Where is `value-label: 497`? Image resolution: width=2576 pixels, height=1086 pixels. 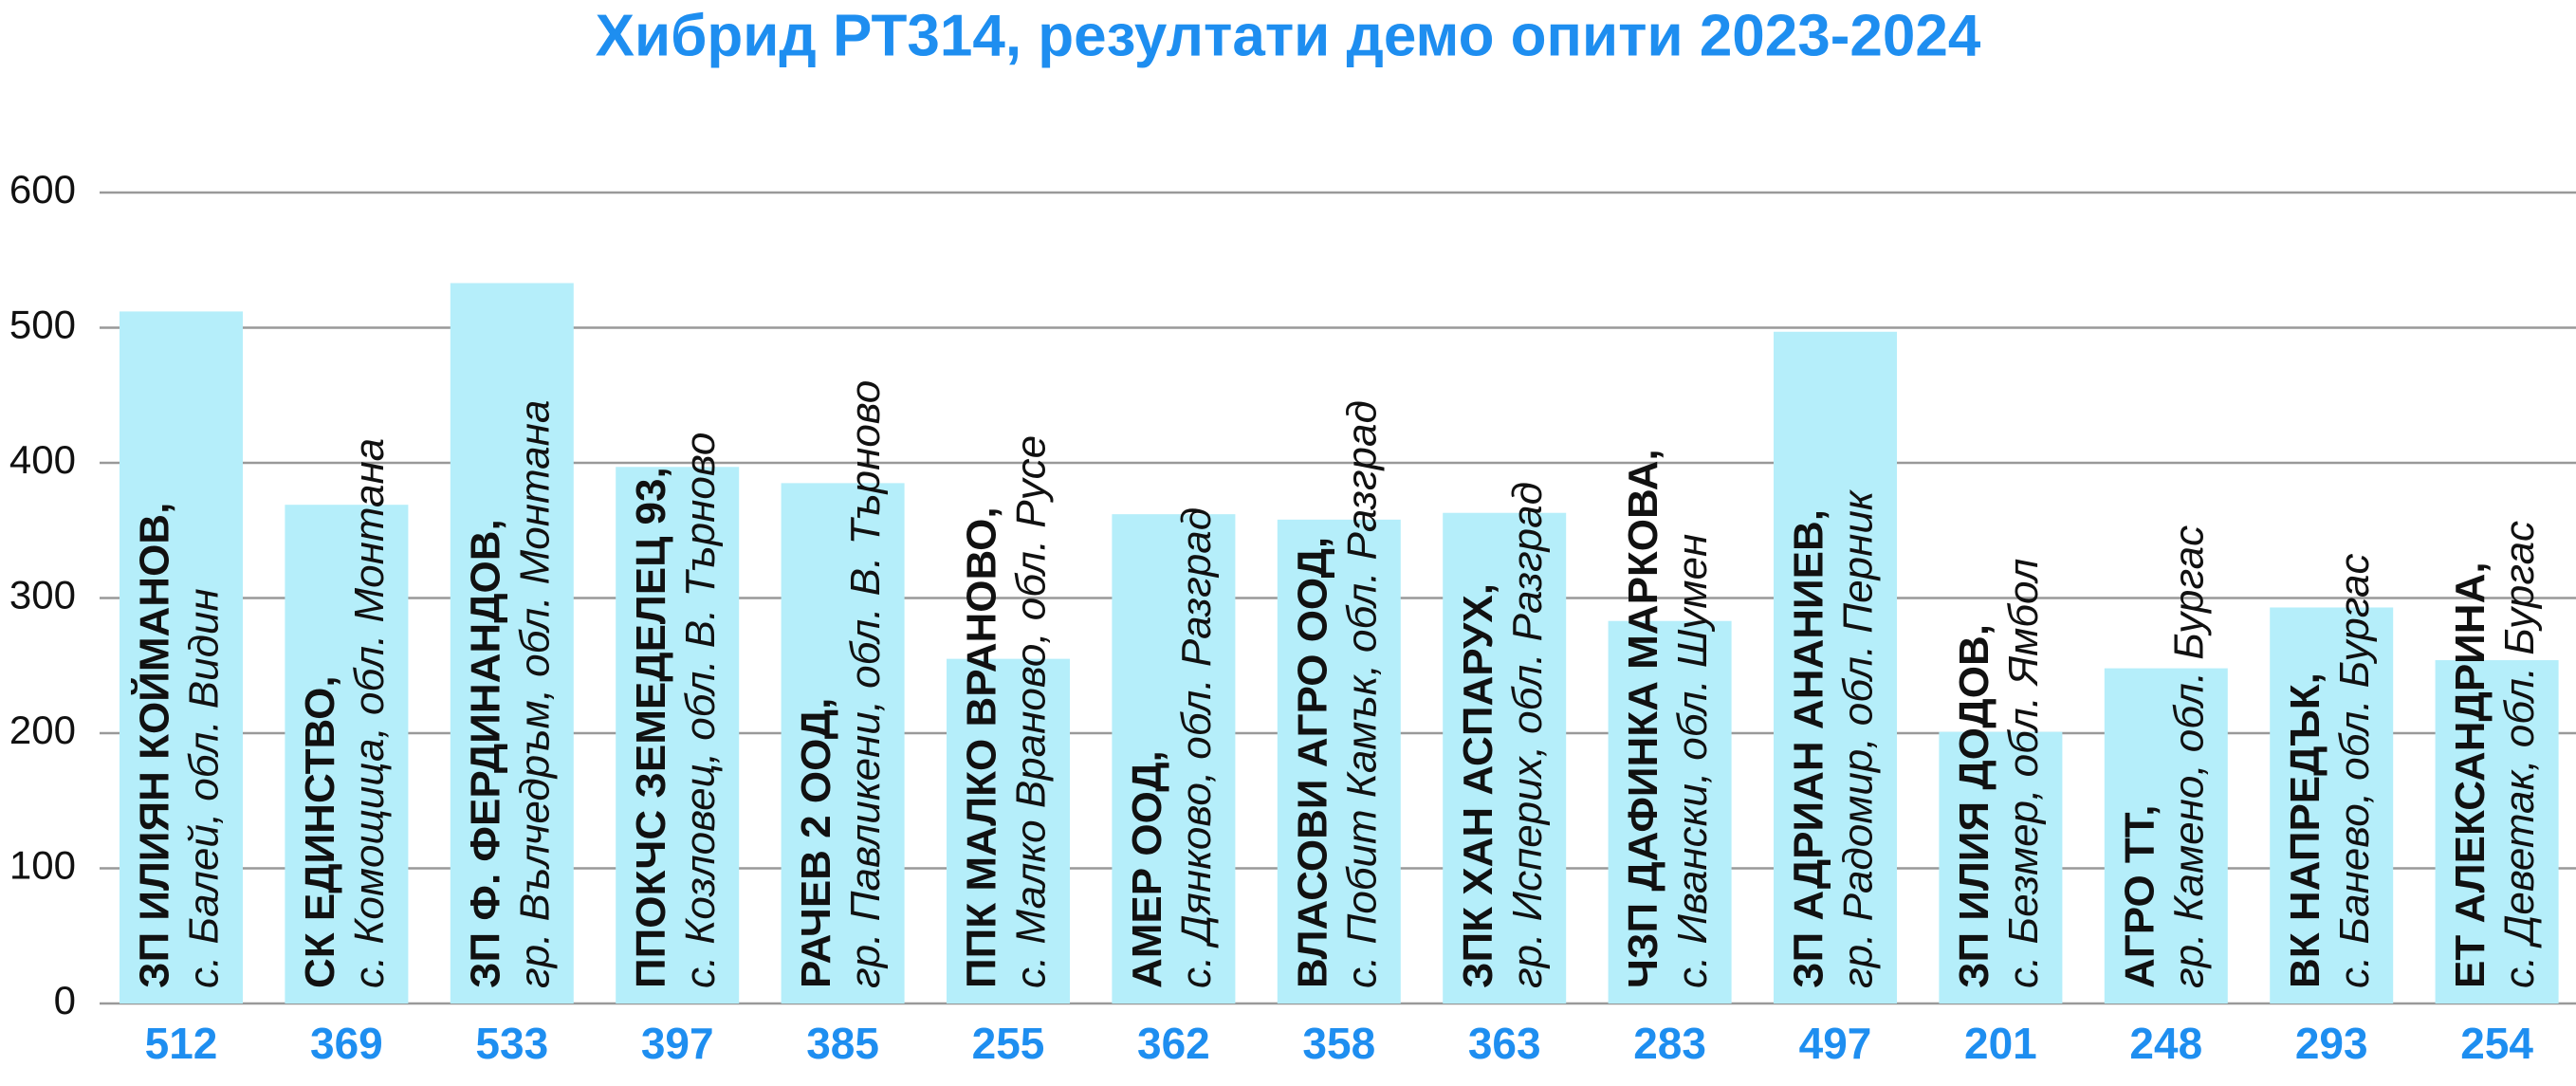
value-label: 497 is located at coordinates (1835, 1043).